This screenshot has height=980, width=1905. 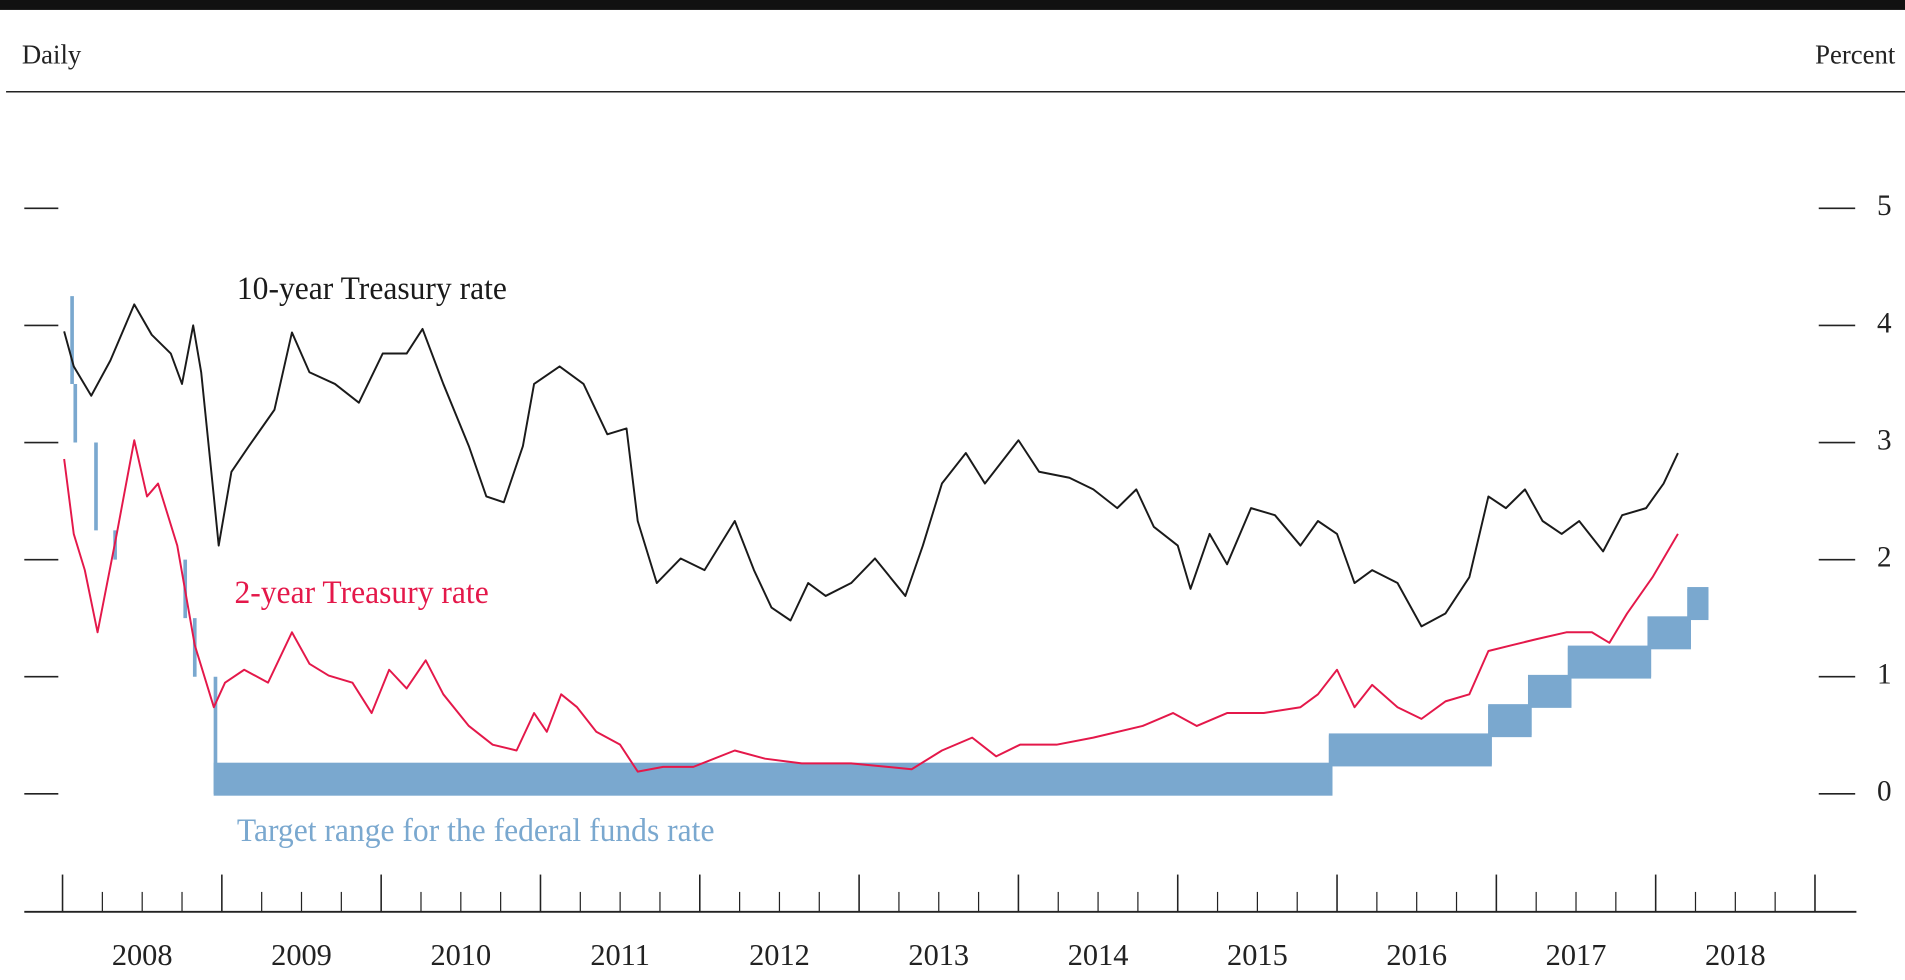 What do you see at coordinates (1098, 955) in the screenshot?
I see `x-tick-label: 2014` at bounding box center [1098, 955].